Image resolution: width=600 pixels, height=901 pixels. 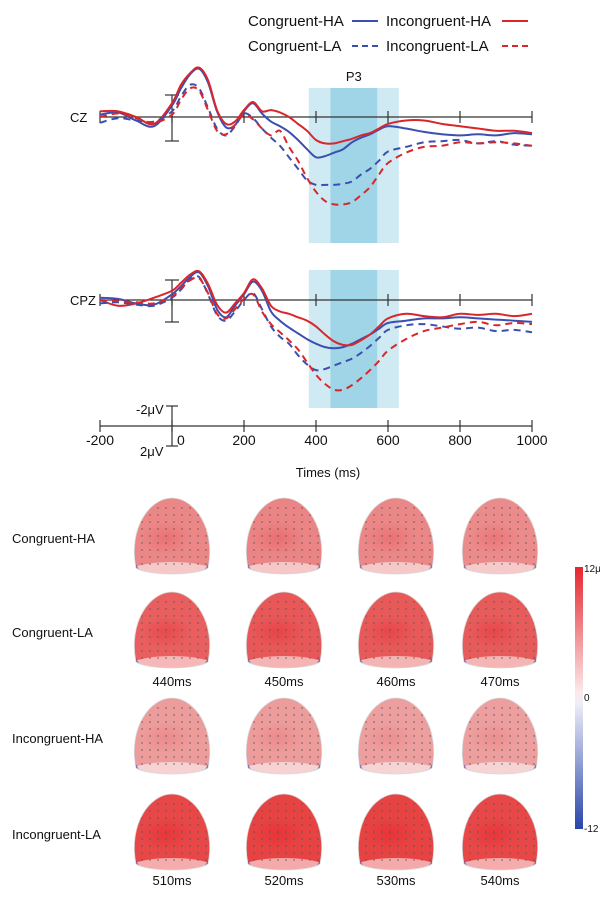 I want to click on time-tick-labels: -200 0 200 400 600 800 1000, so click(x=317, y=440).